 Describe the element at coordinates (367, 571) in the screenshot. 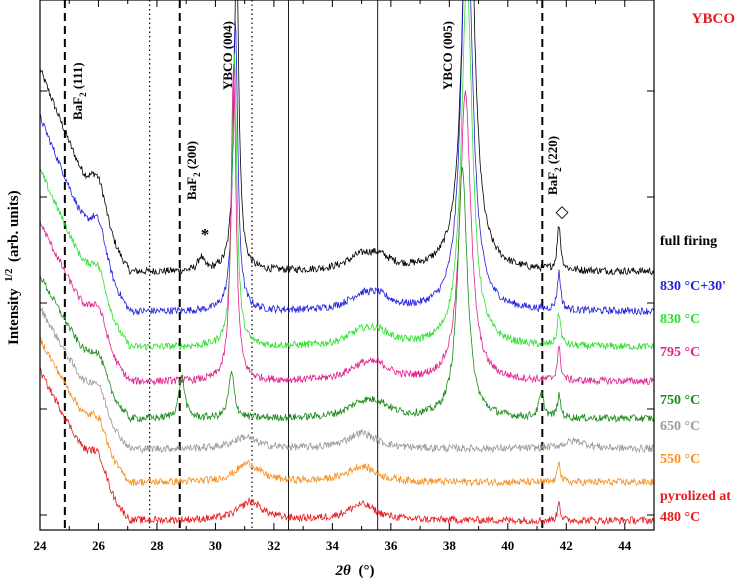

I see `x-axis-unit: (°)` at that location.